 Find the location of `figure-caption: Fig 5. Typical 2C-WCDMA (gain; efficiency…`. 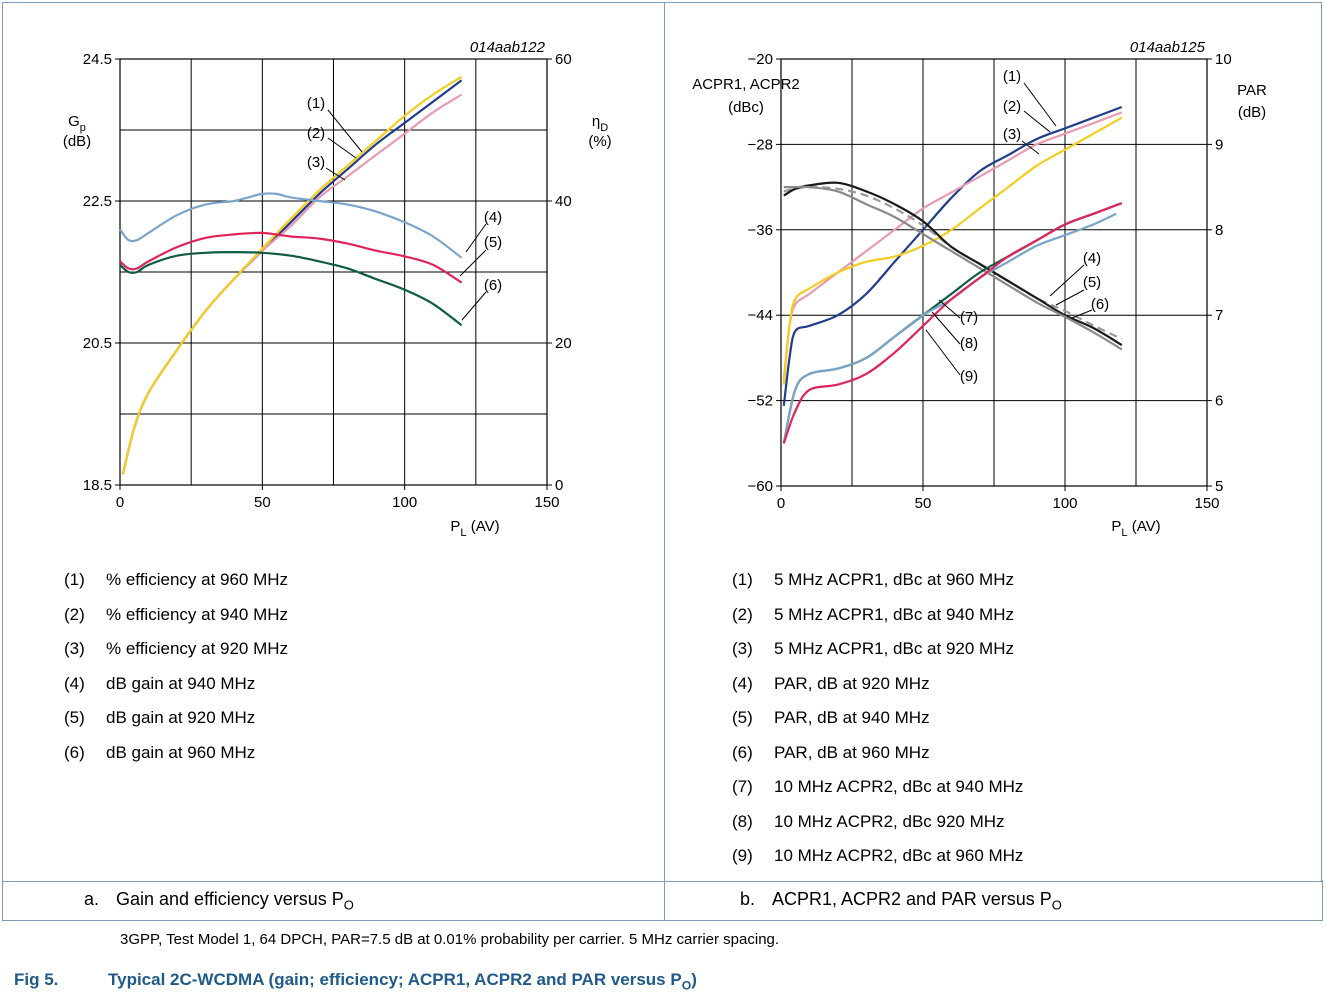

figure-caption: Fig 5. Typical 2C-WCDMA (gain; efficiency… is located at coordinates (355, 981).